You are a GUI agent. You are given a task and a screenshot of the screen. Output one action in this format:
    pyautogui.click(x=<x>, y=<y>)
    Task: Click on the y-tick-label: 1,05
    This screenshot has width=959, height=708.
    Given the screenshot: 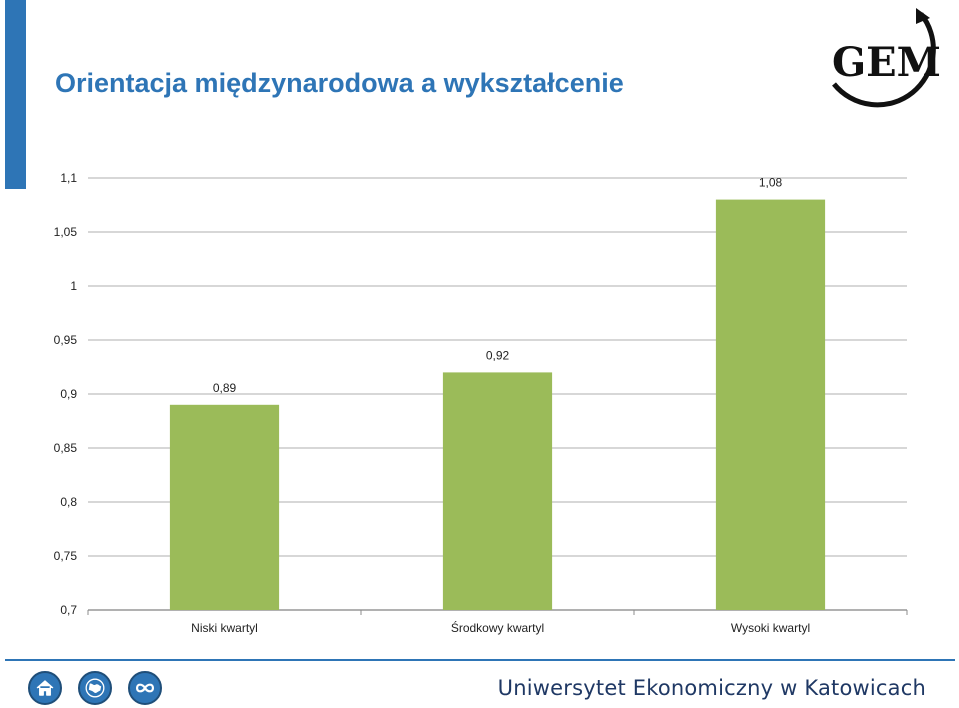 What is the action you would take?
    pyautogui.click(x=66, y=232)
    